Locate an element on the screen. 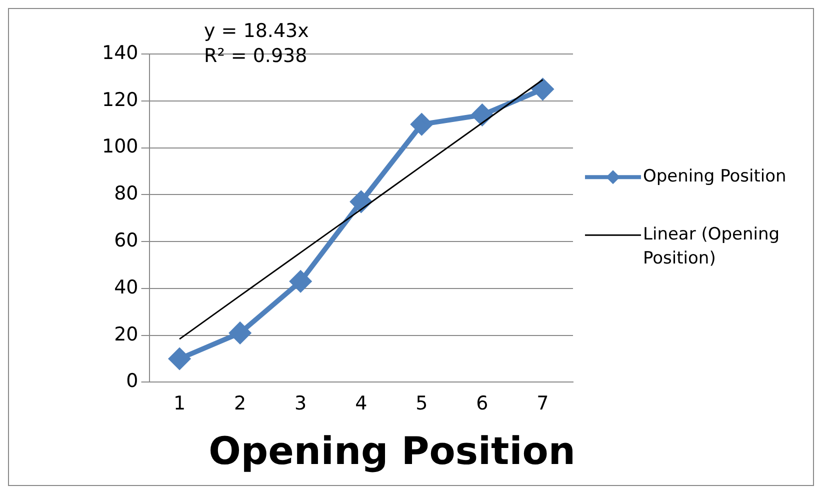 Image resolution: width=826 pixels, height=493 pixels. y-tick-label: 60 is located at coordinates (126, 240).